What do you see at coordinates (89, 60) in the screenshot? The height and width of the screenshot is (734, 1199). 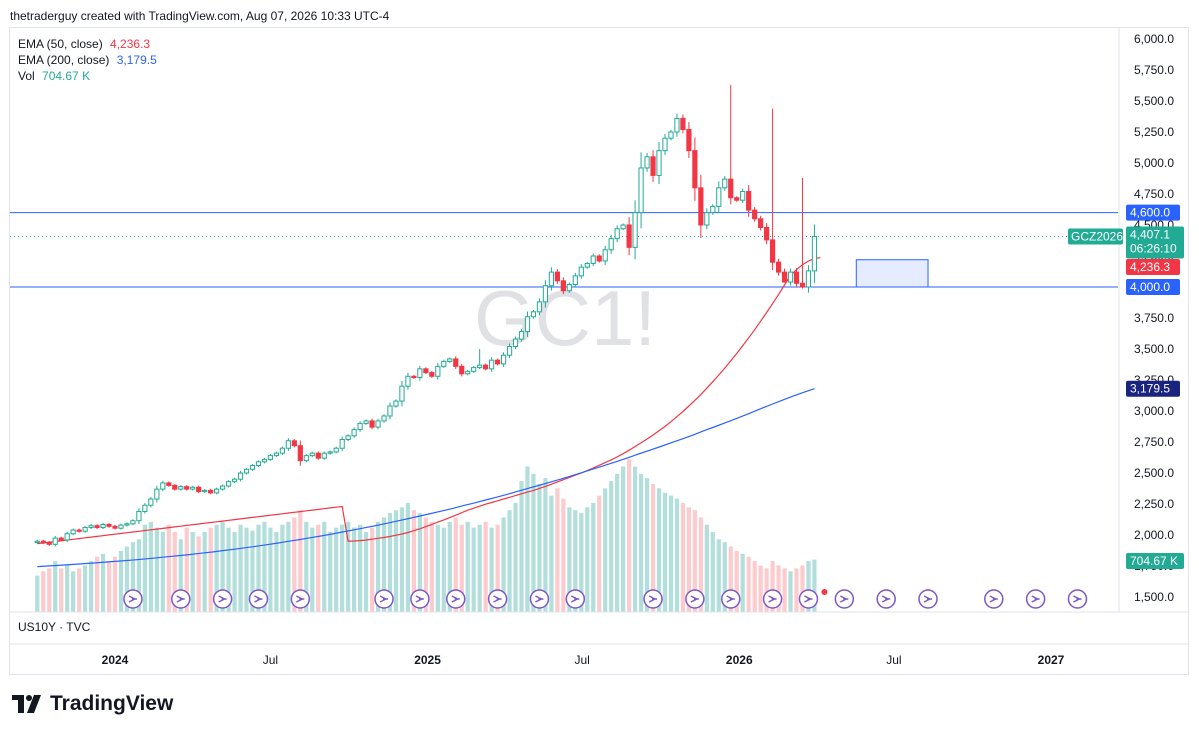 I see `legend-ema200: EMA (200, close) 3,179.5` at bounding box center [89, 60].